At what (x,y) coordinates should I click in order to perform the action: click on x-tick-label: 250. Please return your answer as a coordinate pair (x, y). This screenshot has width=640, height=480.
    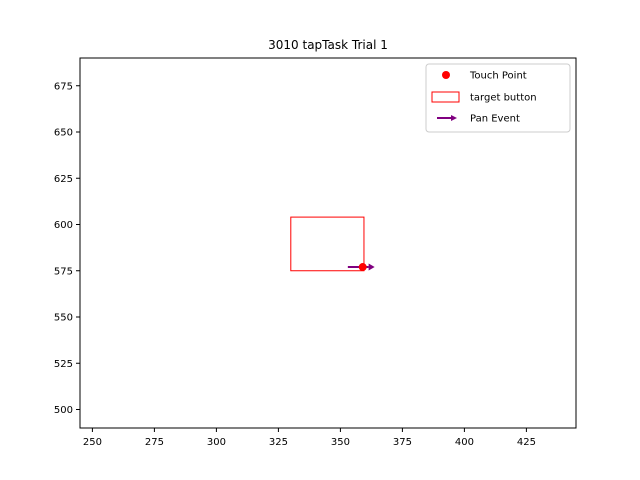
    Looking at the image, I should click on (92, 442).